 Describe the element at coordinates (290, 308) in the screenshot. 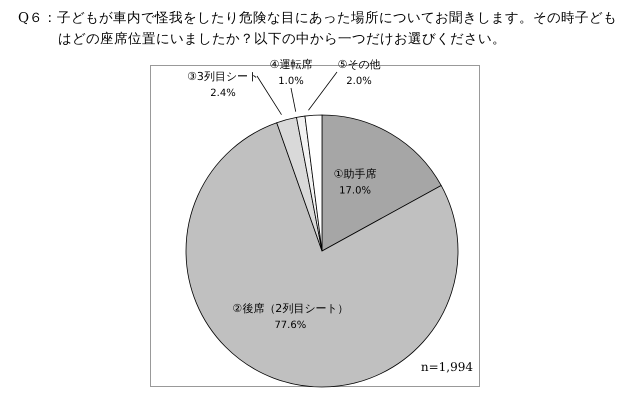

I see `slice-label: ②後席（2列目シート）` at that location.